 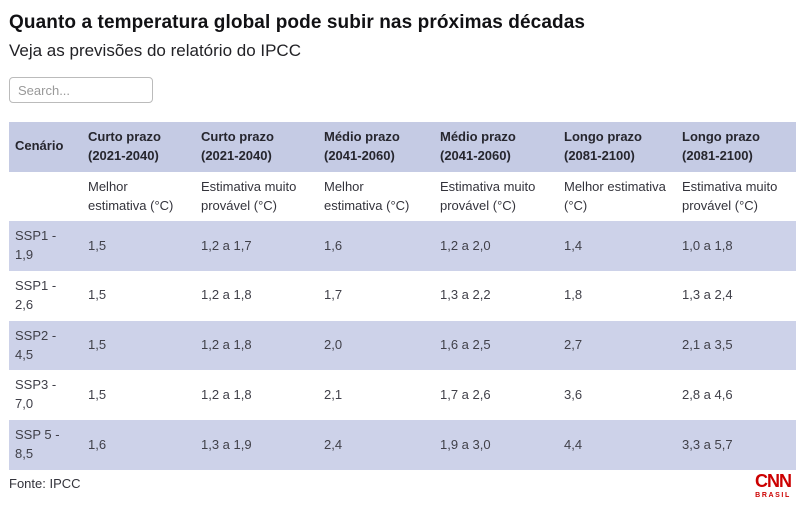 I want to click on value-cell: 1,0 a 1,8, so click(x=707, y=245).